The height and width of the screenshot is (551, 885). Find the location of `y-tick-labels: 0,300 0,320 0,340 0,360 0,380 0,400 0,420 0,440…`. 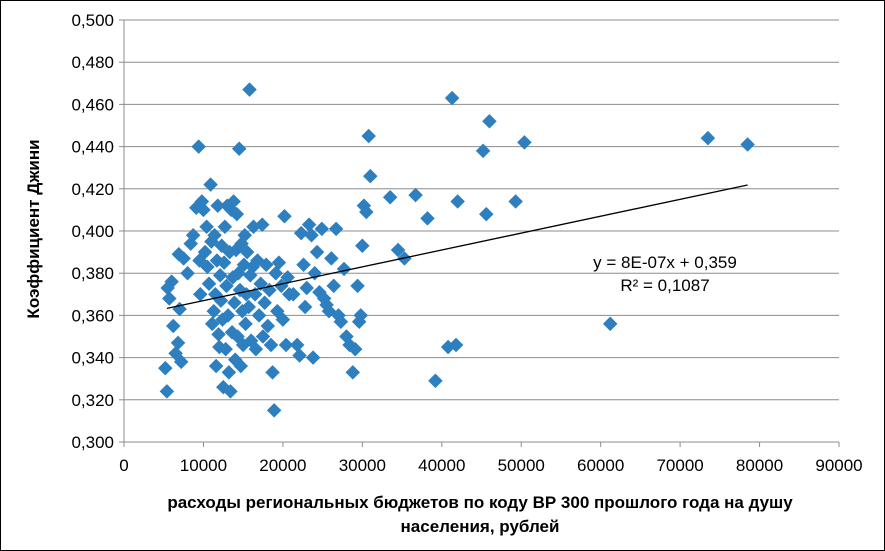

y-tick-labels: 0,300 0,320 0,340 0,360 0,380 0,400 0,420 0,440… is located at coordinates (92, 231).